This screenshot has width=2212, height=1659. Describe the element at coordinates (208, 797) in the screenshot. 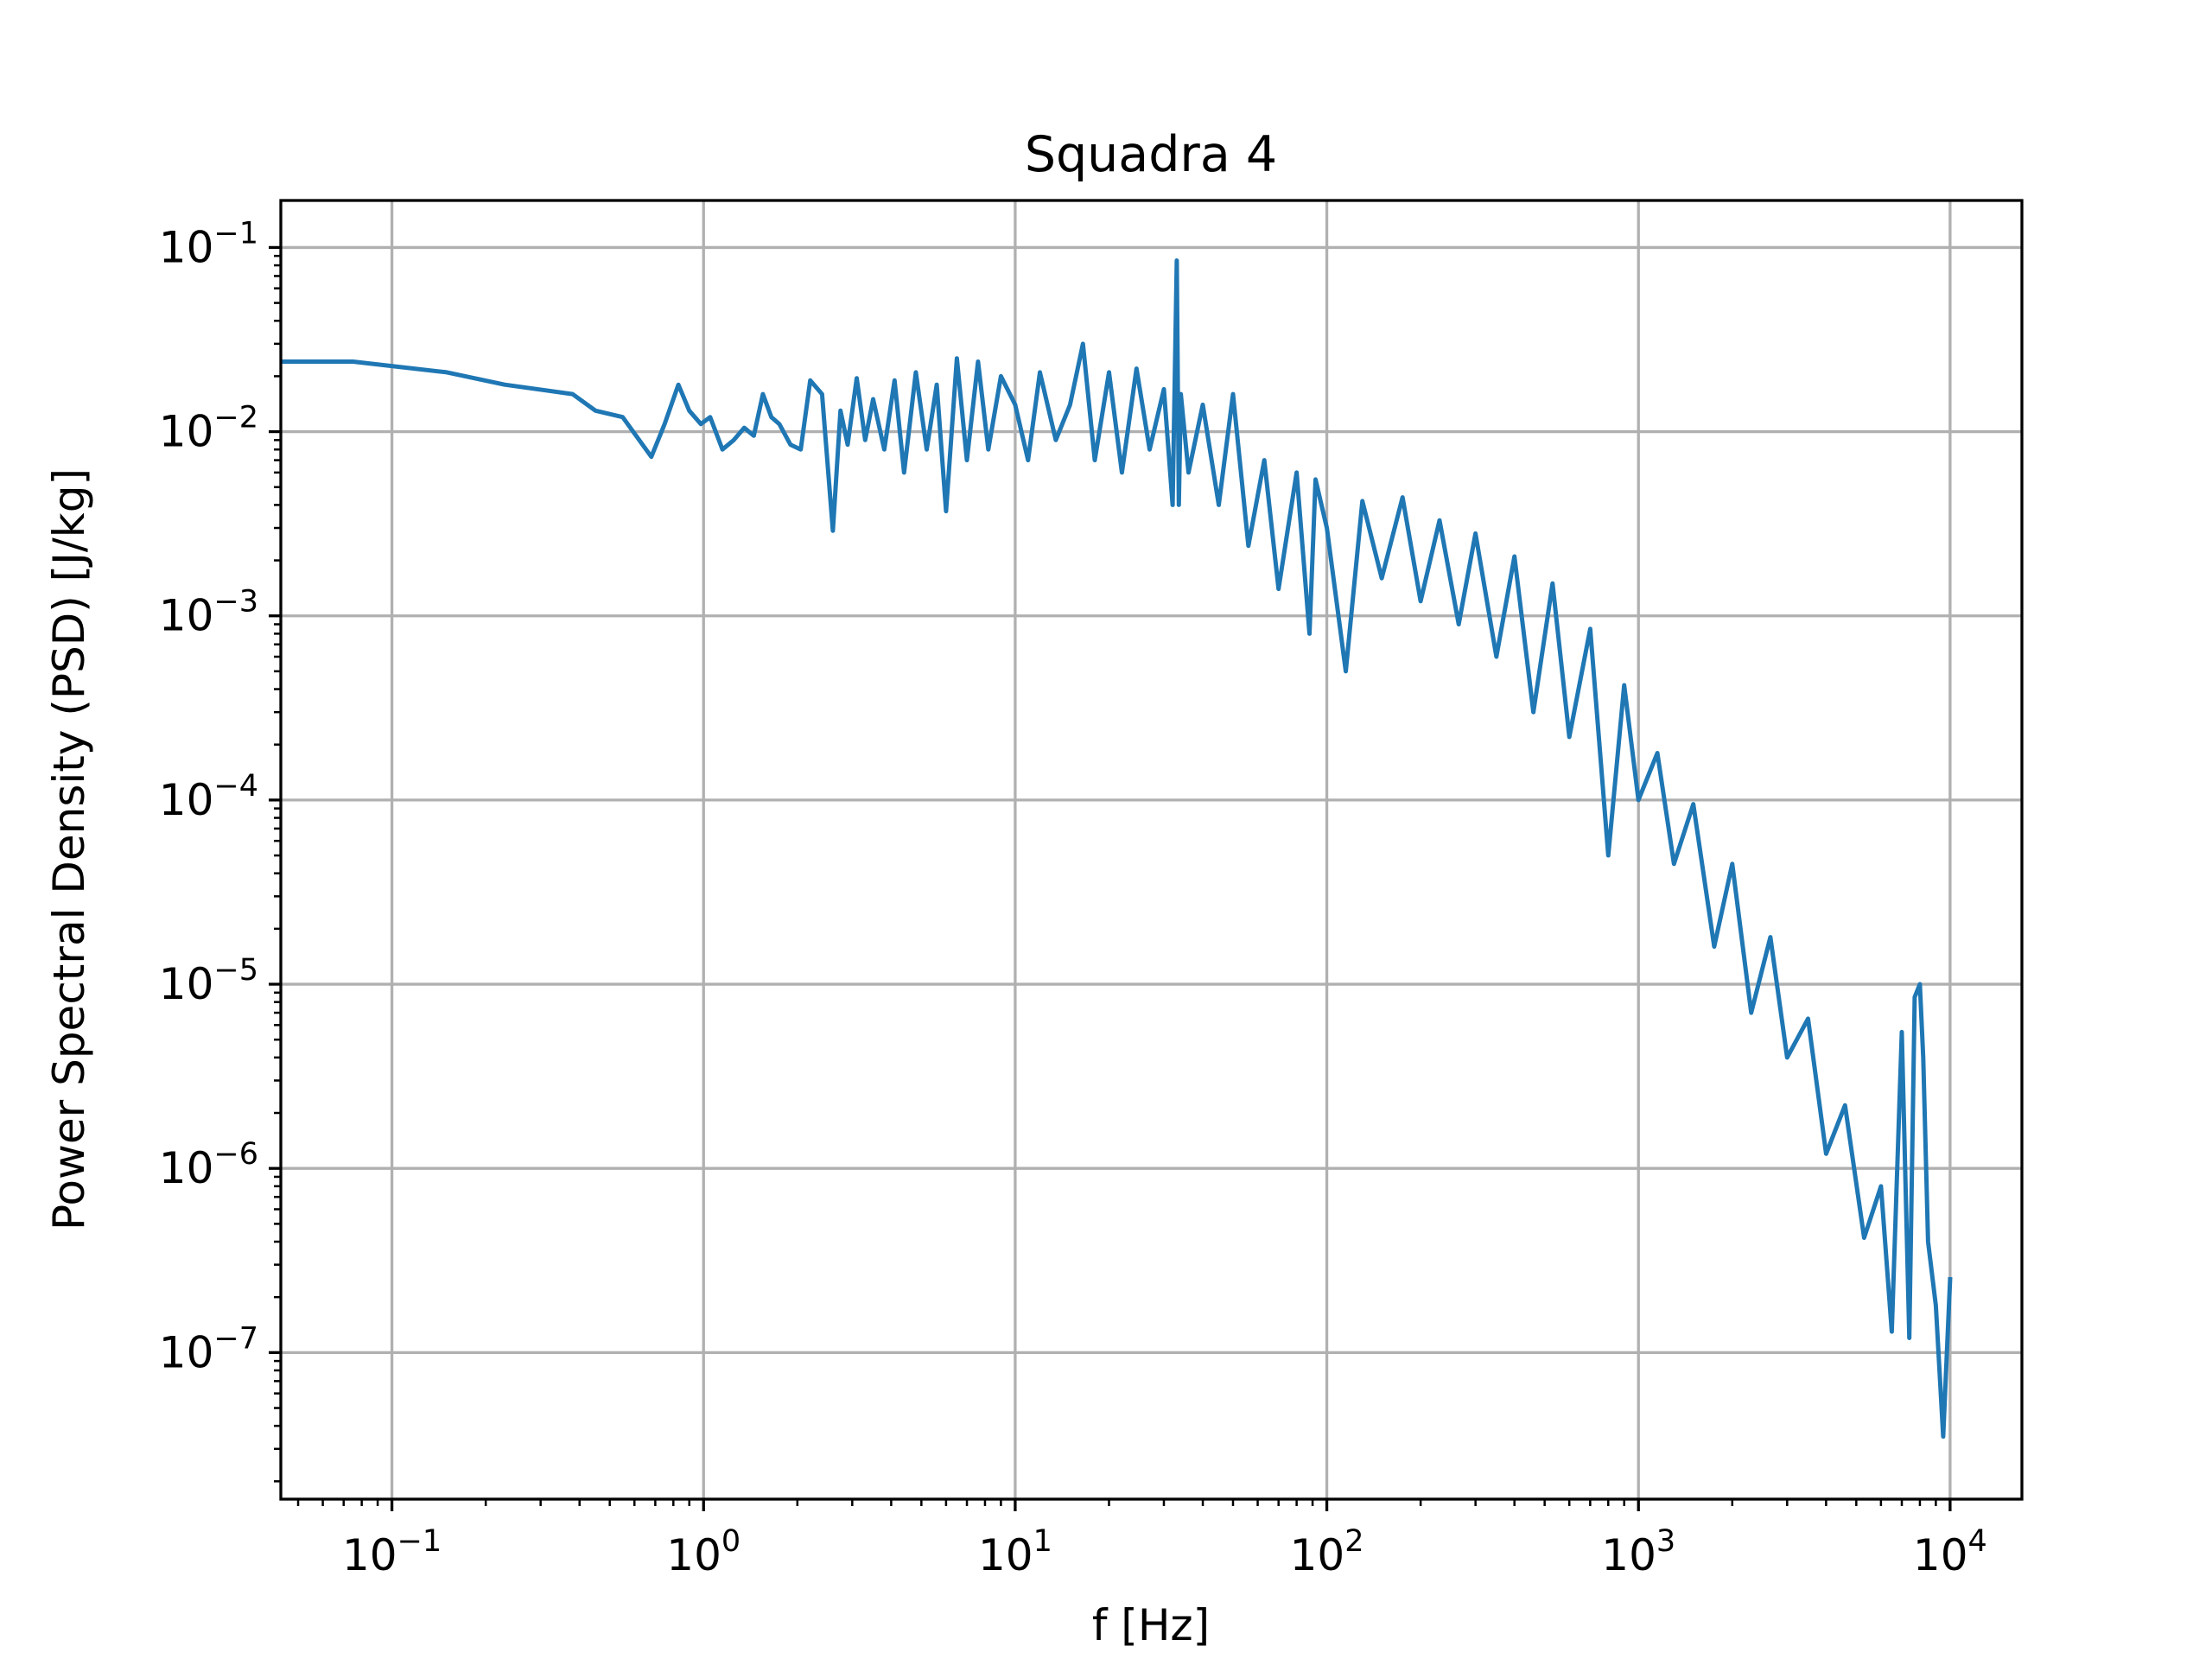

I see `y-tick-label: 10⁻⁴` at that location.